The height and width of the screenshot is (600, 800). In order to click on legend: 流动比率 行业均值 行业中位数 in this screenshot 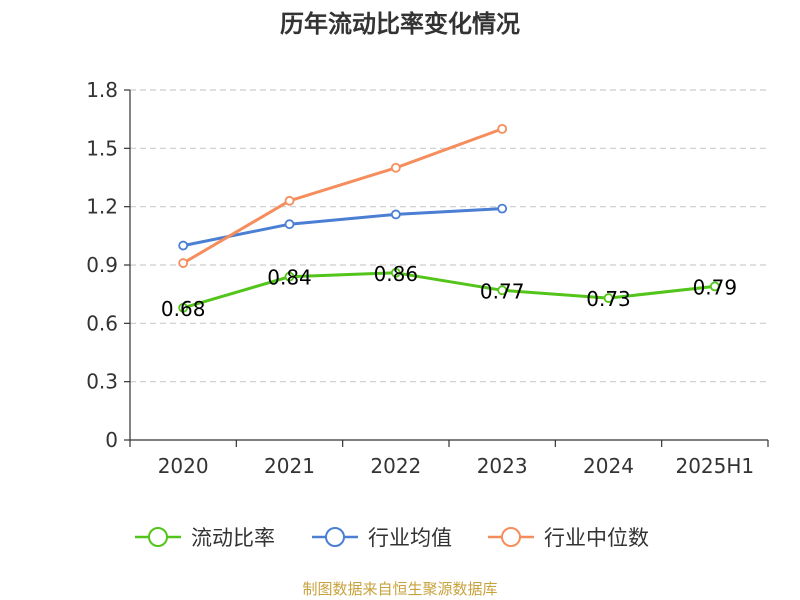, I will do `click(392, 538)`.